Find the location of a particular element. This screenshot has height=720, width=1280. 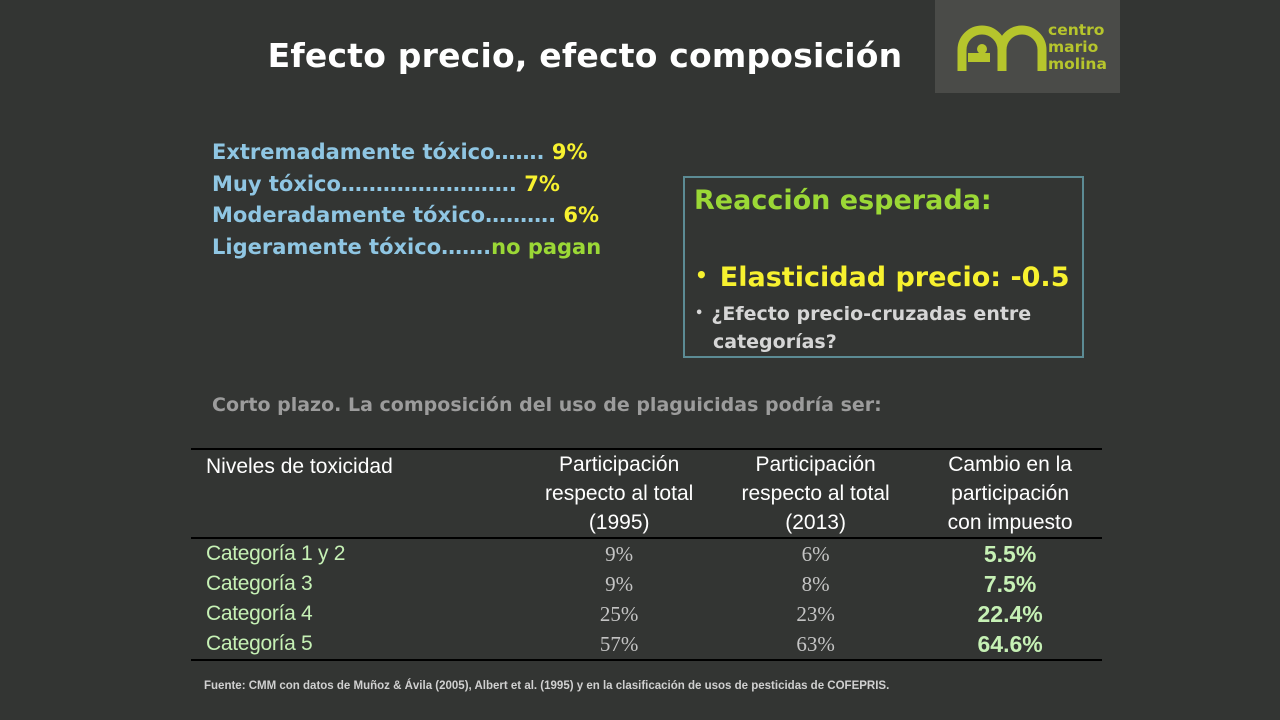

logo-text: centro mario molina is located at coordinates (1077, 47).